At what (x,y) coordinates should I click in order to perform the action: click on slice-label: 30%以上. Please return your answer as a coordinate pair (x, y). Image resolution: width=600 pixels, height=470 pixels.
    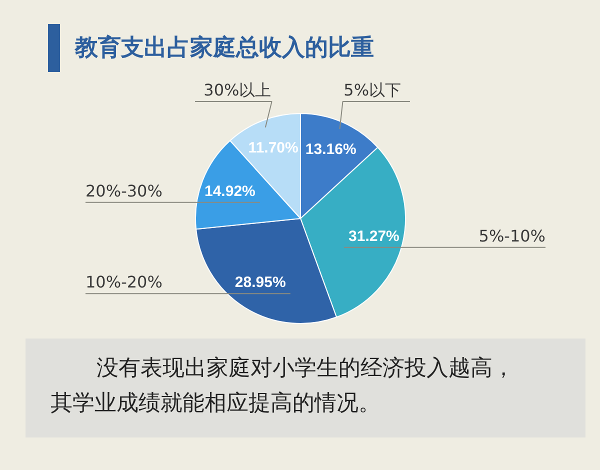
    Looking at the image, I should click on (238, 90).